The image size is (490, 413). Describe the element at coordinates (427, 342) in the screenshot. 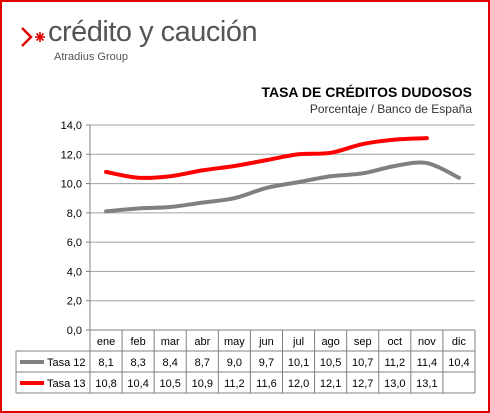

I see `x-tick-label: nov` at that location.